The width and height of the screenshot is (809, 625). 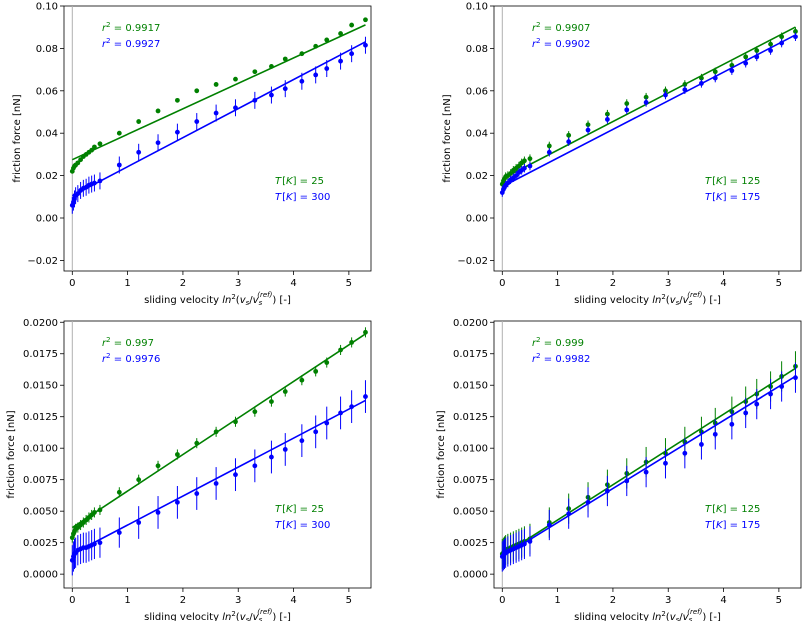 What do you see at coordinates (470, 386) in the screenshot?
I see `y-tick-label: 0.0150` at bounding box center [470, 386].